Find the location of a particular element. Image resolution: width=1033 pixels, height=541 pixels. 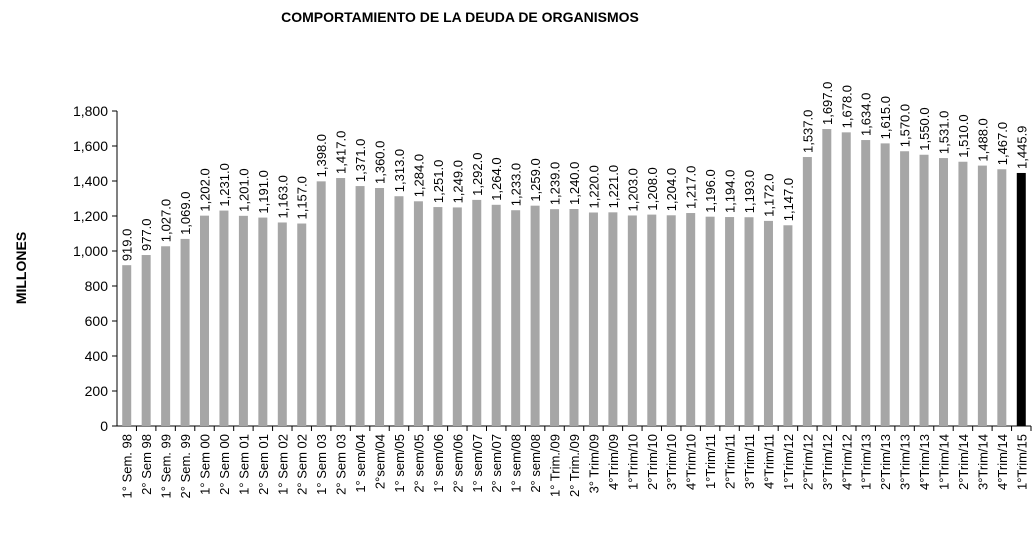

x-tick-label: 1° sem/04 is located at coordinates (360, 463).